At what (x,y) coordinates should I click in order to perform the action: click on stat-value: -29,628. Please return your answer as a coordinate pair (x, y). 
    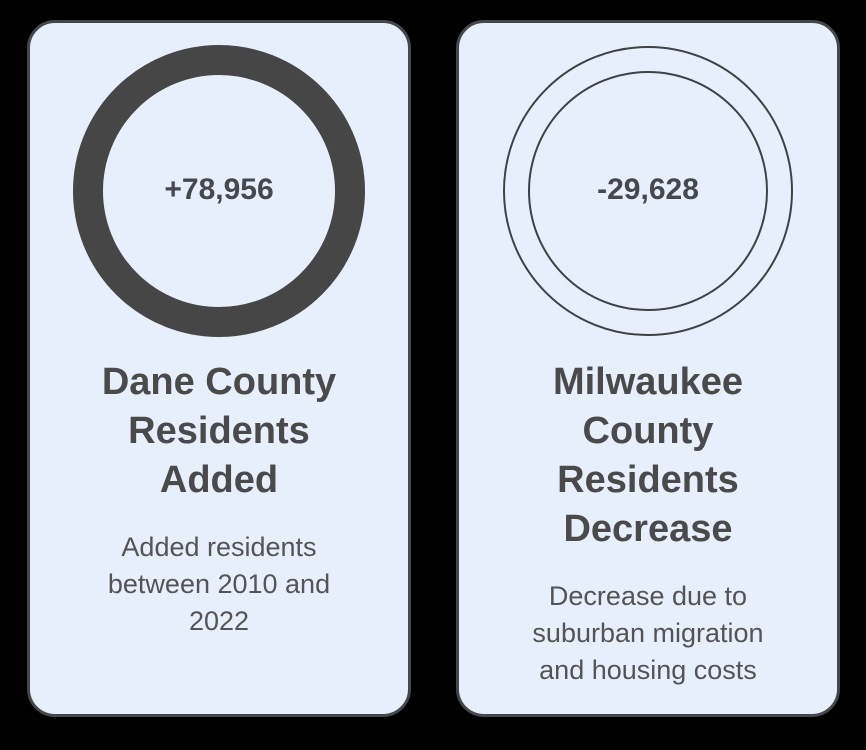
    Looking at the image, I should click on (648, 189).